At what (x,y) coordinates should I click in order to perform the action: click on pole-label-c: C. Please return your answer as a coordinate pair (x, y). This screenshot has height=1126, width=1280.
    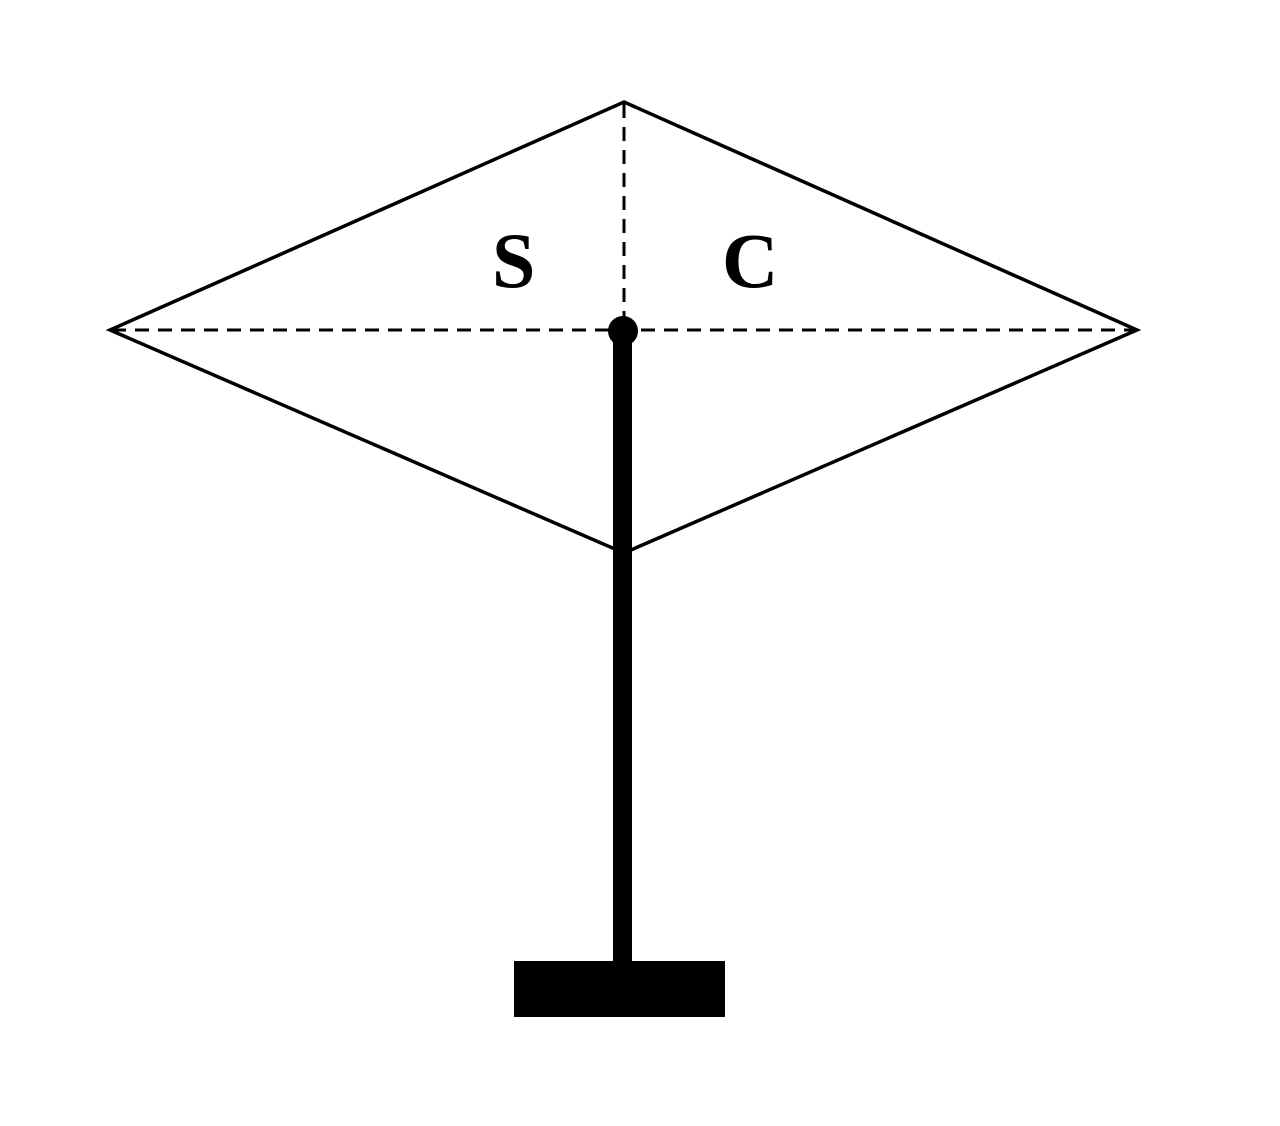
    Looking at the image, I should click on (750, 260).